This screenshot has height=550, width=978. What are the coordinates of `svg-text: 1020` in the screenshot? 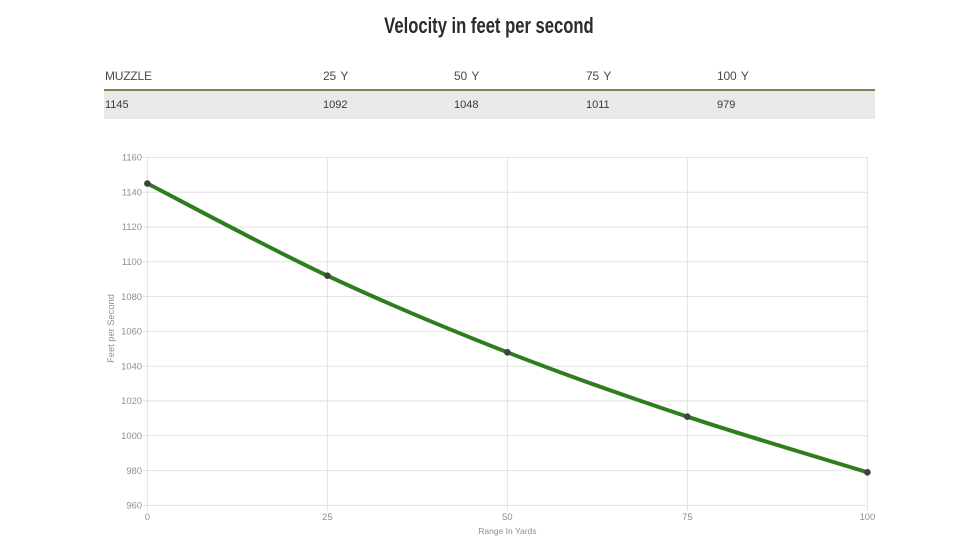 It's located at (131, 400).